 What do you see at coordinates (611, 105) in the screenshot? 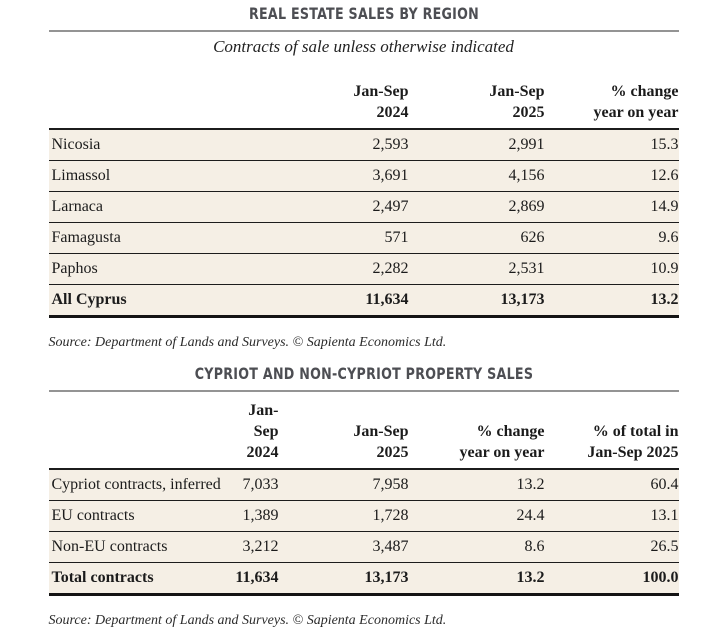
I see `table1-header-change: % change year on year` at bounding box center [611, 105].